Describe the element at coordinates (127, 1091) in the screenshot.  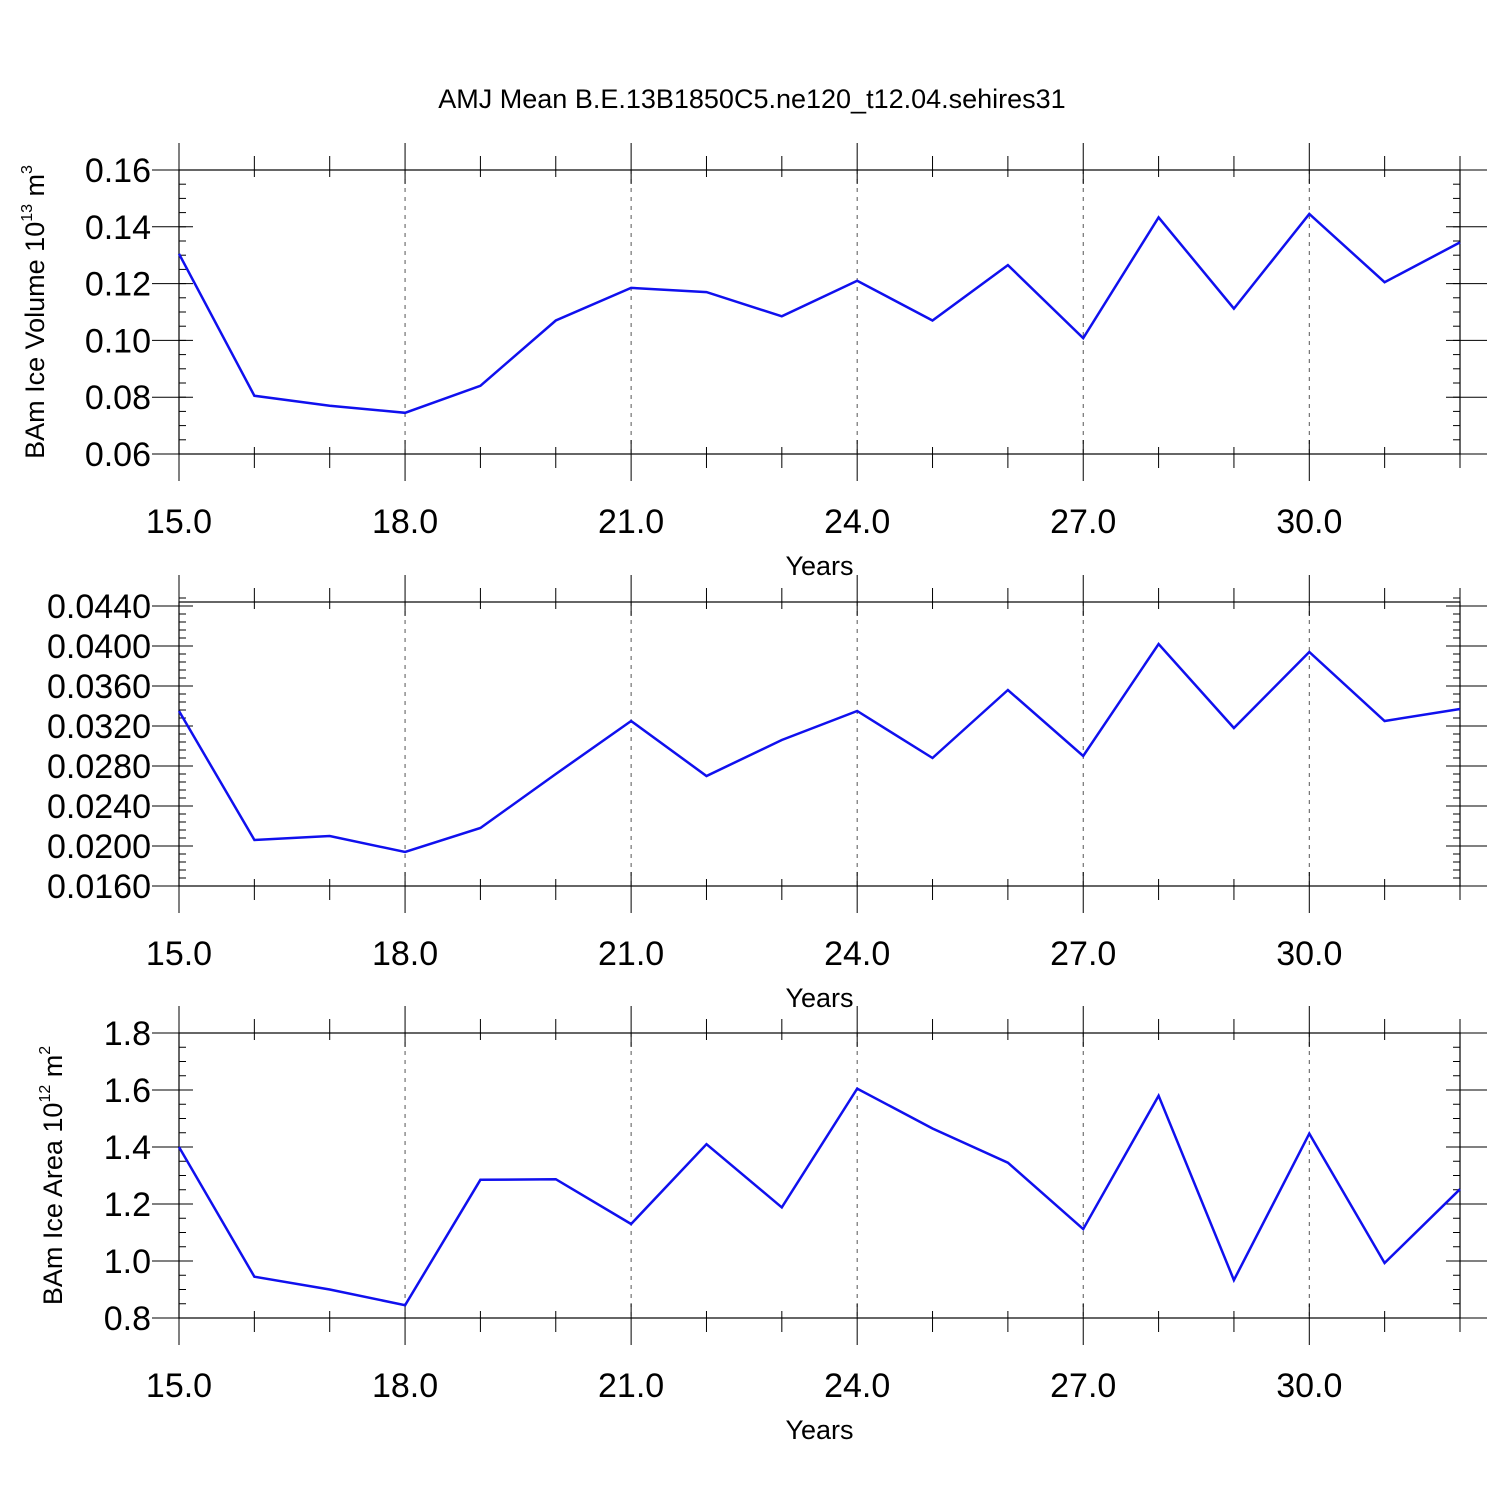
I see `y-tick-label: 1.6` at that location.